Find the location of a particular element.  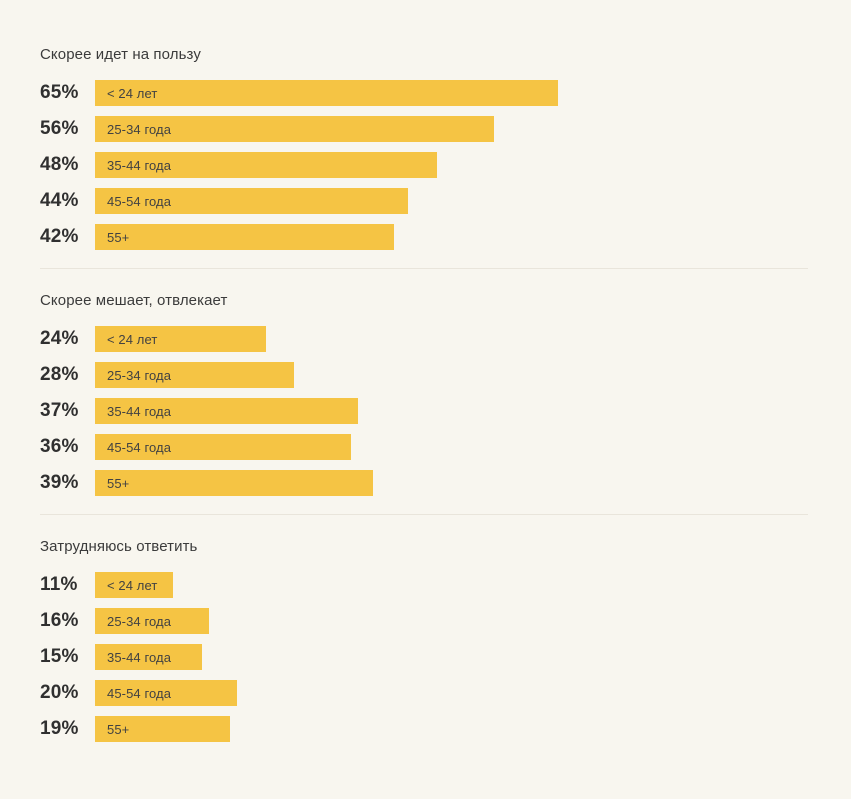

percent-label: 65% is located at coordinates (59, 92).